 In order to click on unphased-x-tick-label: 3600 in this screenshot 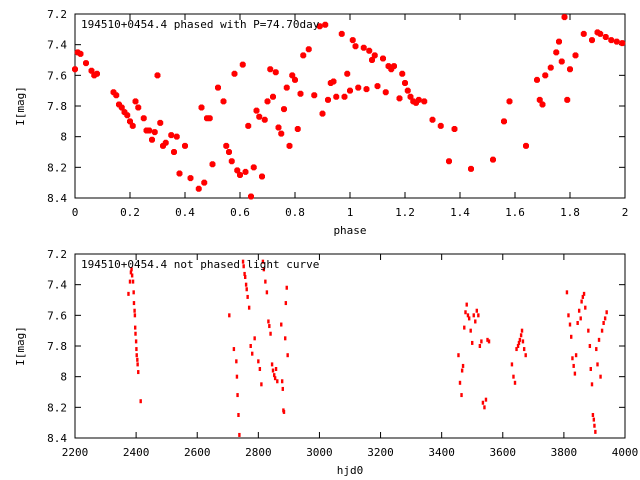, I will do `click(503, 452)`.